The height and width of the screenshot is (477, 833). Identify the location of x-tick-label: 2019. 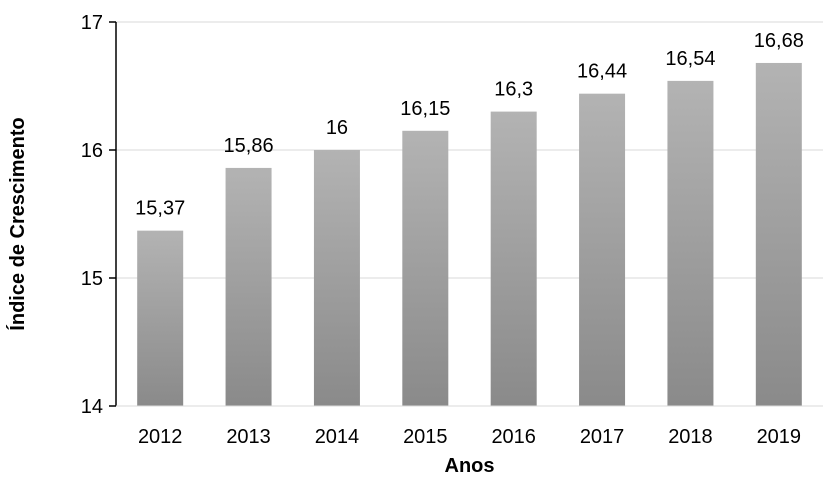
(779, 437).